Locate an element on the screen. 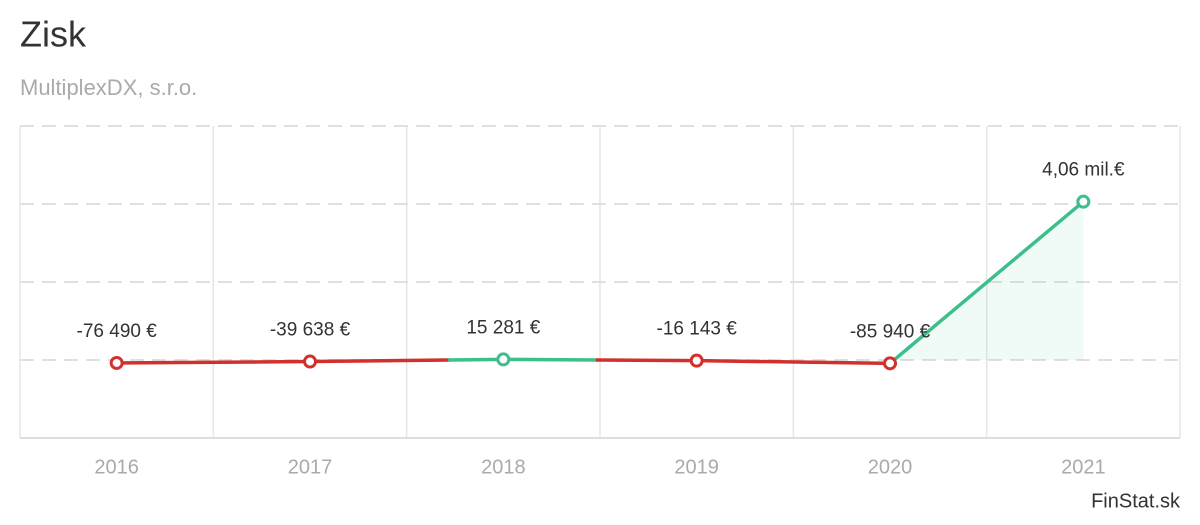 This screenshot has height=525, width=1200. x-tick-label: 2019 is located at coordinates (696, 467).